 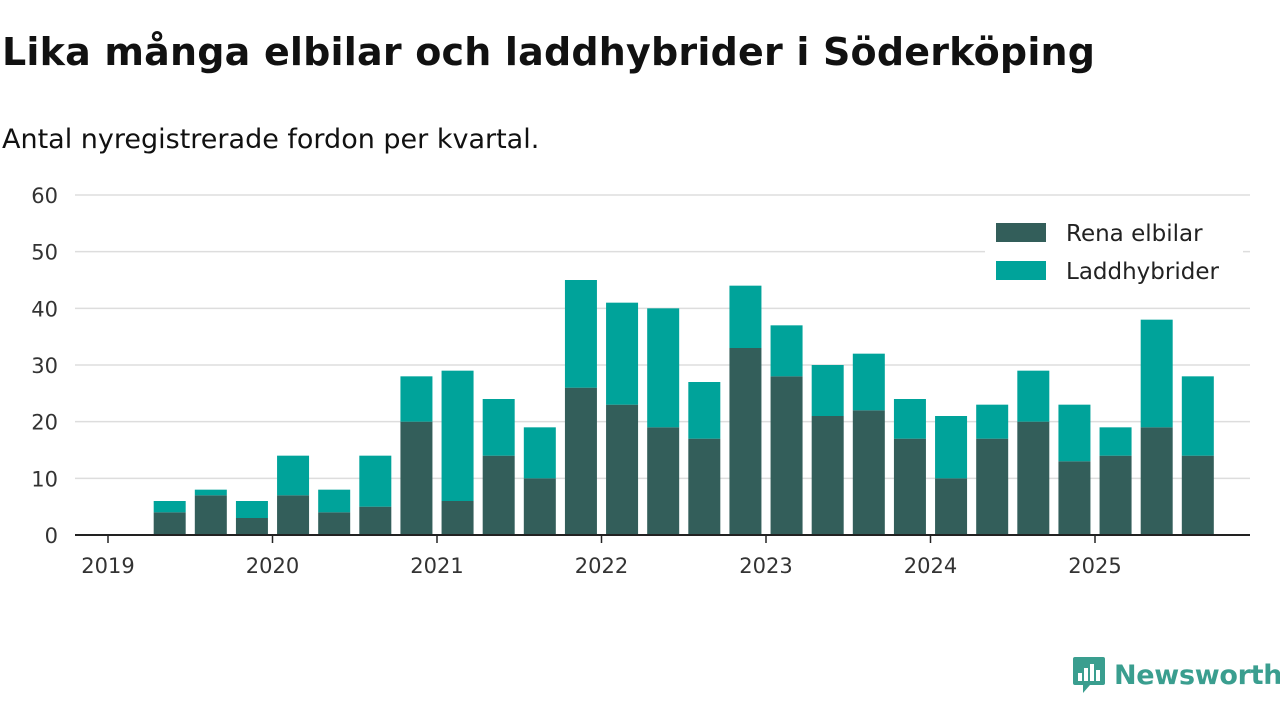 I want to click on newsworthy-logo-icon, so click(x=1089, y=675).